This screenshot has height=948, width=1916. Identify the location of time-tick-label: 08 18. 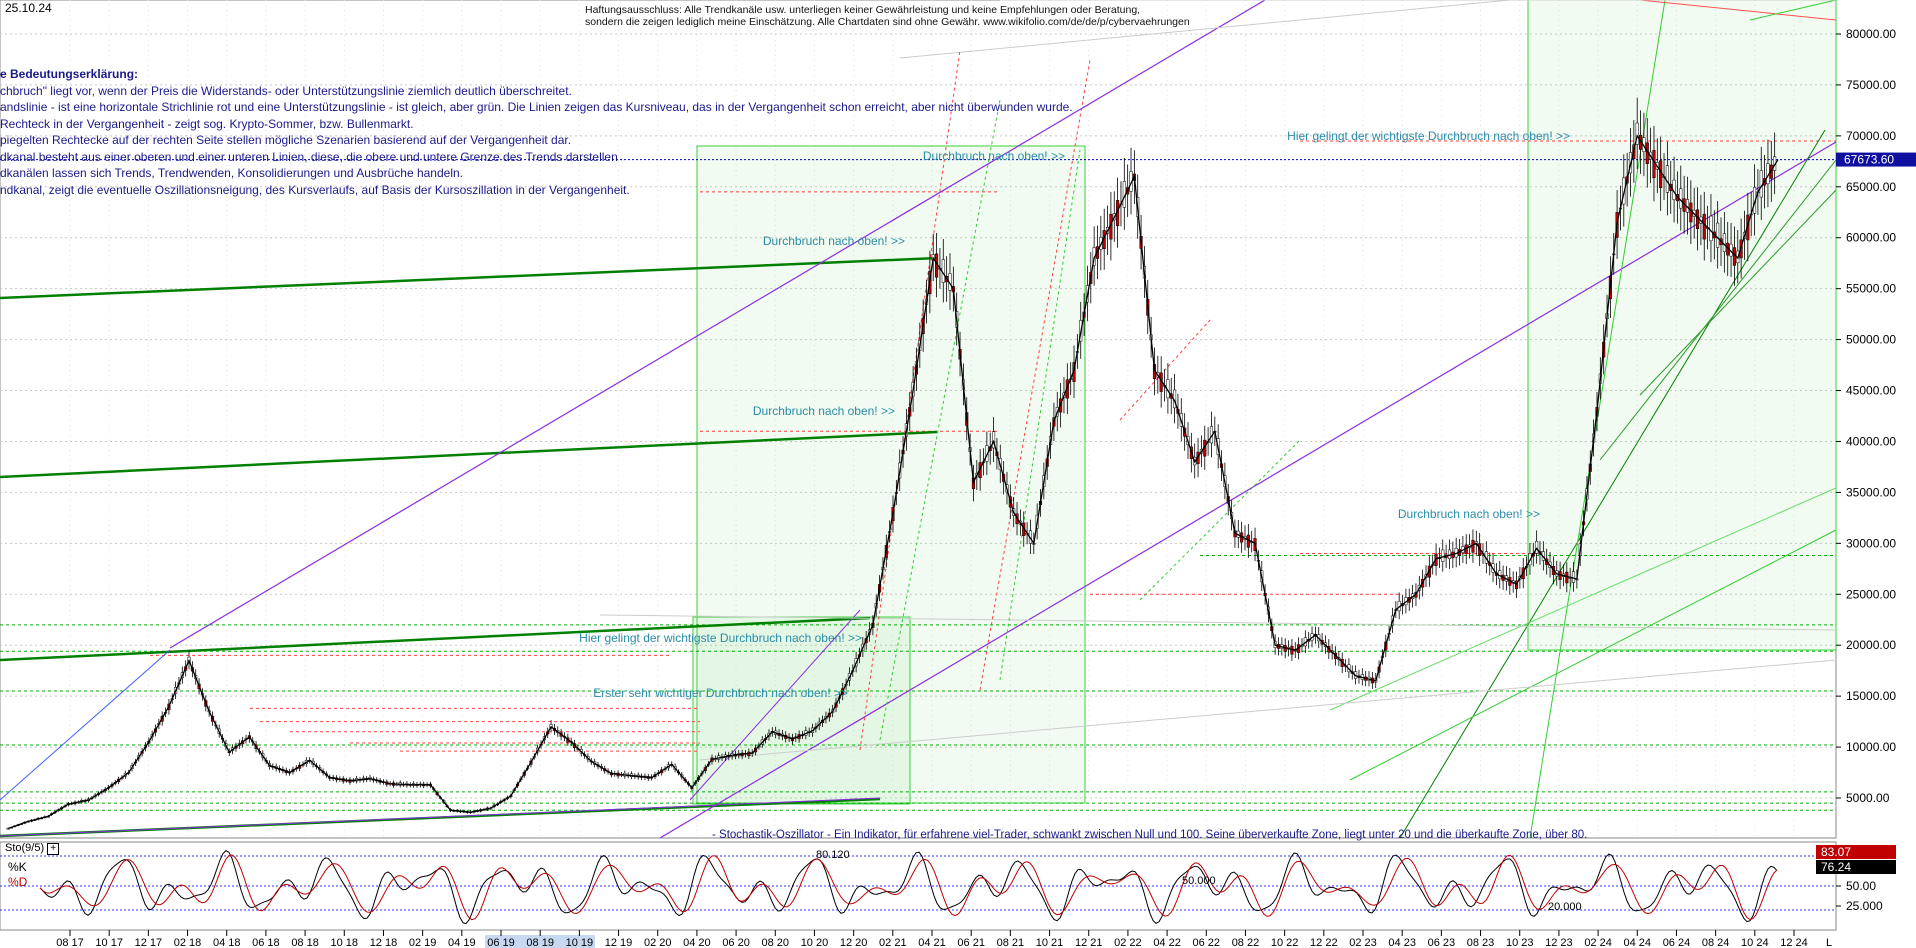
(305, 942).